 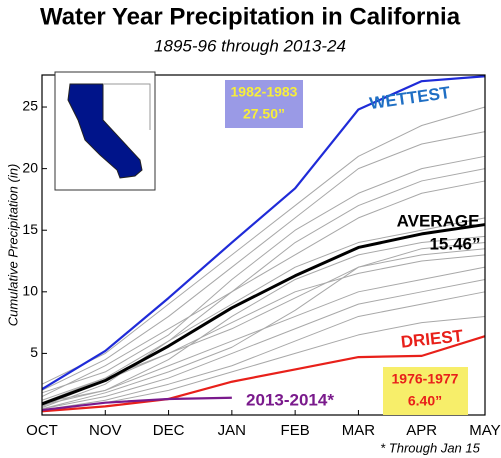 What do you see at coordinates (169, 430) in the screenshot?
I see `x-tick-label: DEC` at bounding box center [169, 430].